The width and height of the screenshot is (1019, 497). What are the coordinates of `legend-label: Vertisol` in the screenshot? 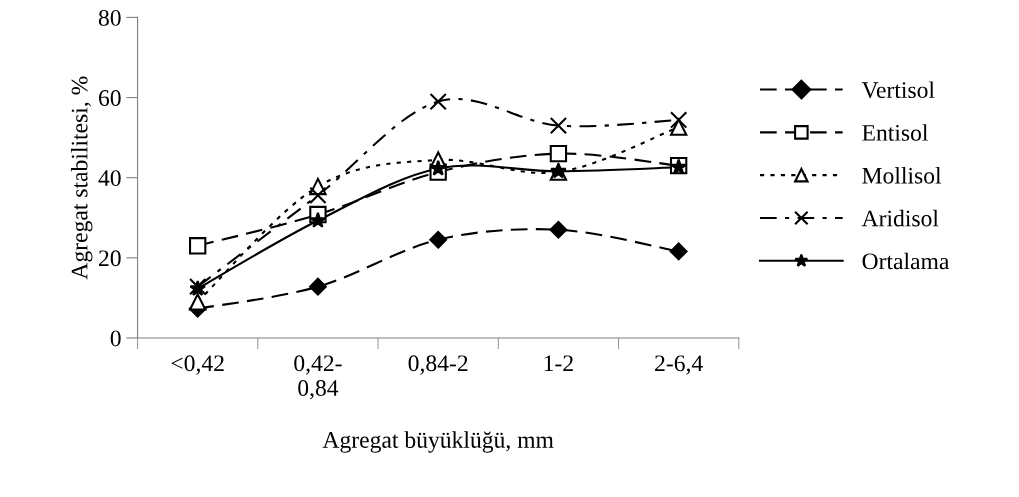 It's located at (898, 90).